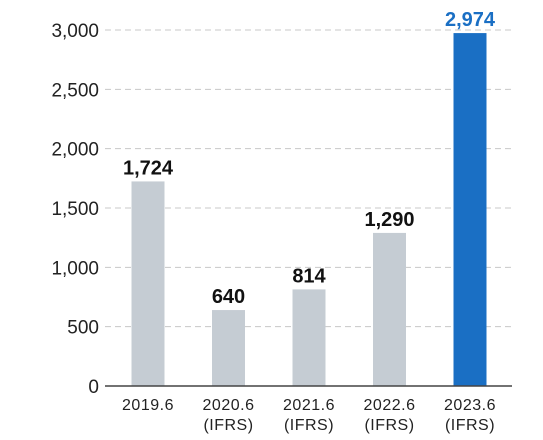 The width and height of the screenshot is (543, 440). What do you see at coordinates (75, 268) in the screenshot?
I see `y-tick-label: 1,000` at bounding box center [75, 268].